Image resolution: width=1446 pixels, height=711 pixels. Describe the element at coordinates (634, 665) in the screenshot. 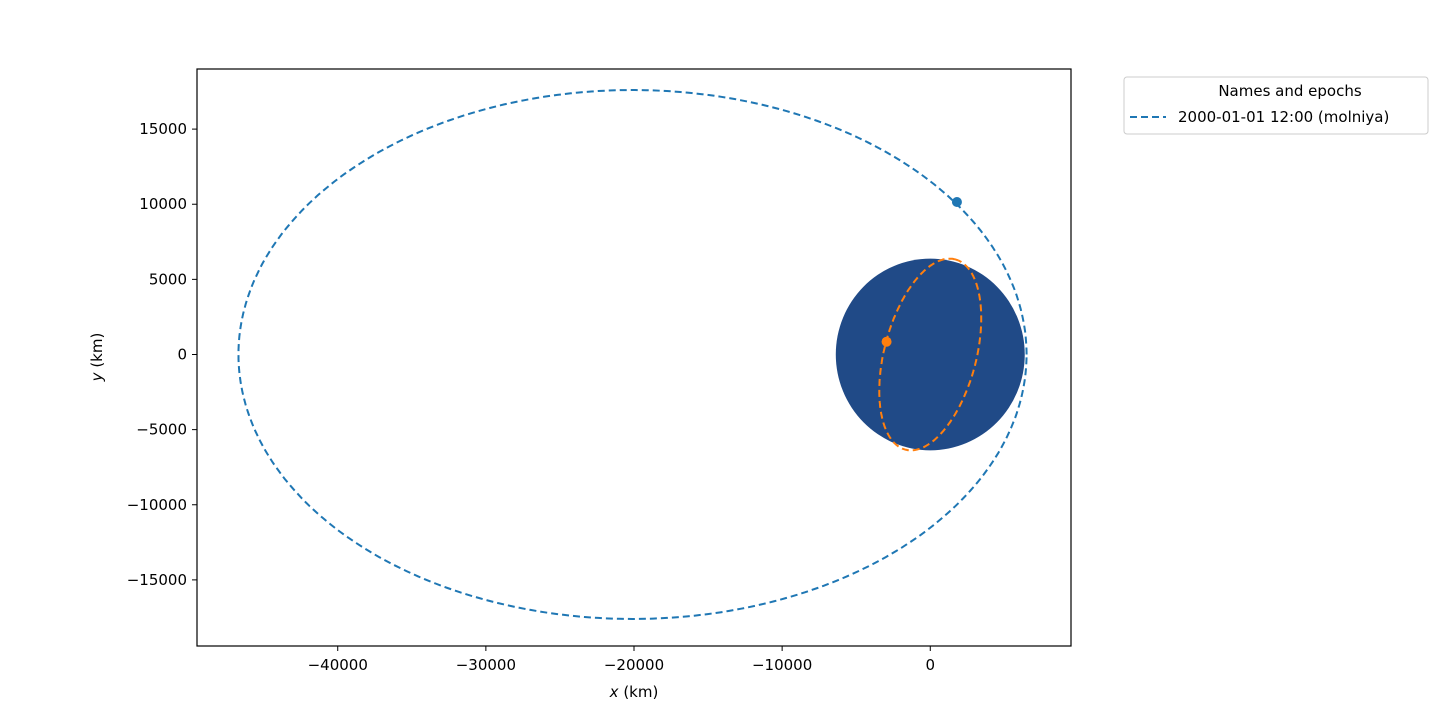

I see `x-tick-label: −20000` at that location.